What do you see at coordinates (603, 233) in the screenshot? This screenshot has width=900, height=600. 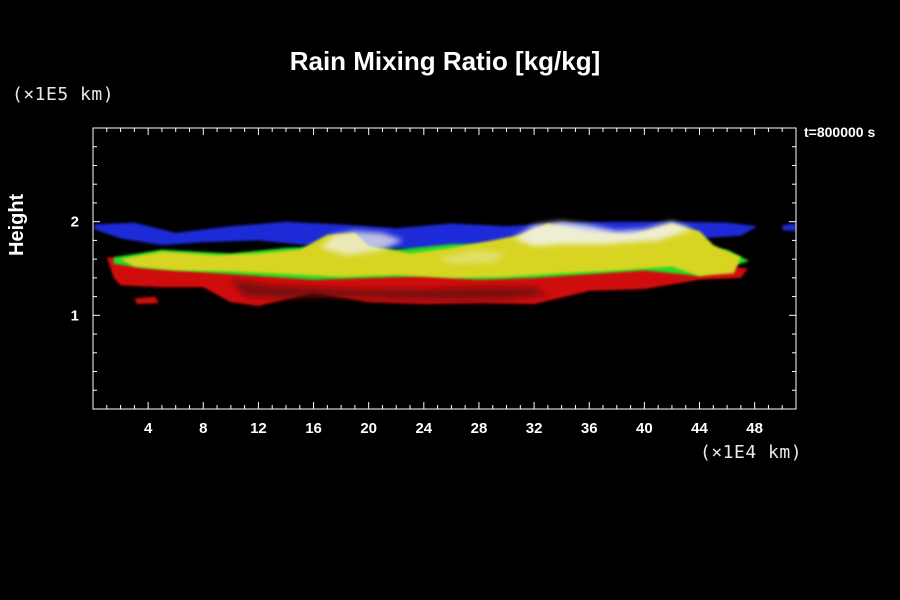 I see `white-core` at bounding box center [603, 233].